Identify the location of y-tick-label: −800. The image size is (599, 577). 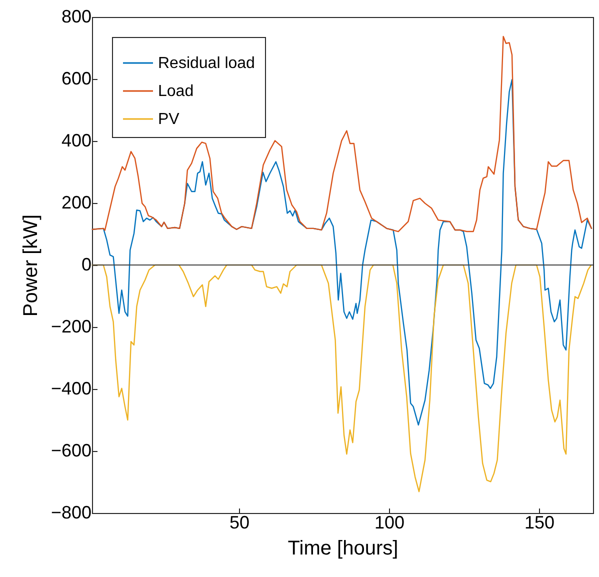
(71, 512).